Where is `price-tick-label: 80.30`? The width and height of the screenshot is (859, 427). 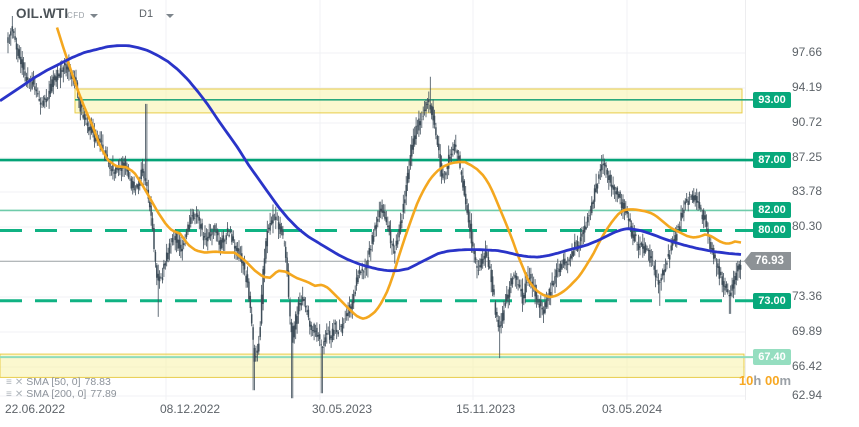 price-tick-label: 80.30 is located at coordinates (807, 226).